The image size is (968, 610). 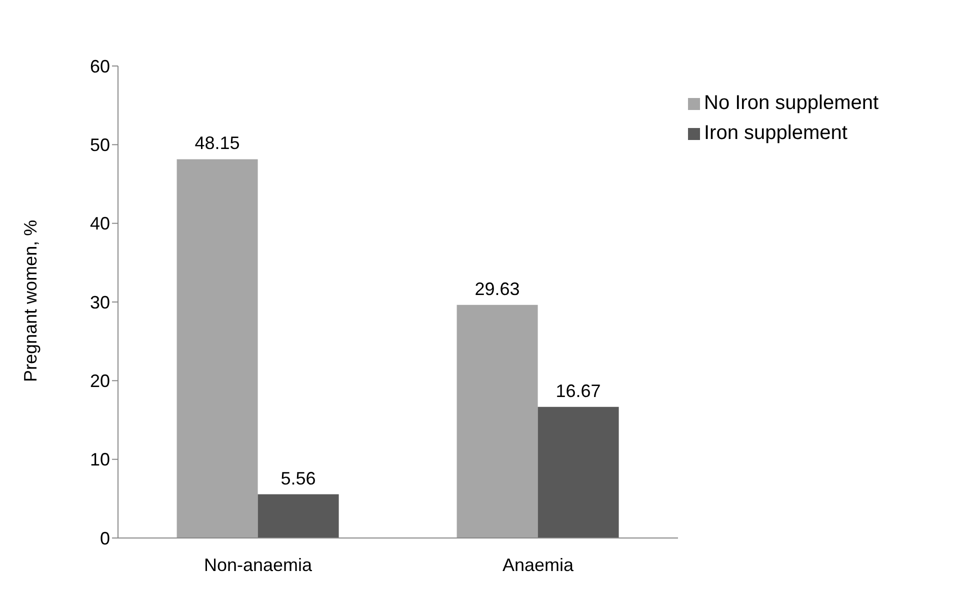 What do you see at coordinates (776, 133) in the screenshot?
I see `legend-label: Iron supplement` at bounding box center [776, 133].